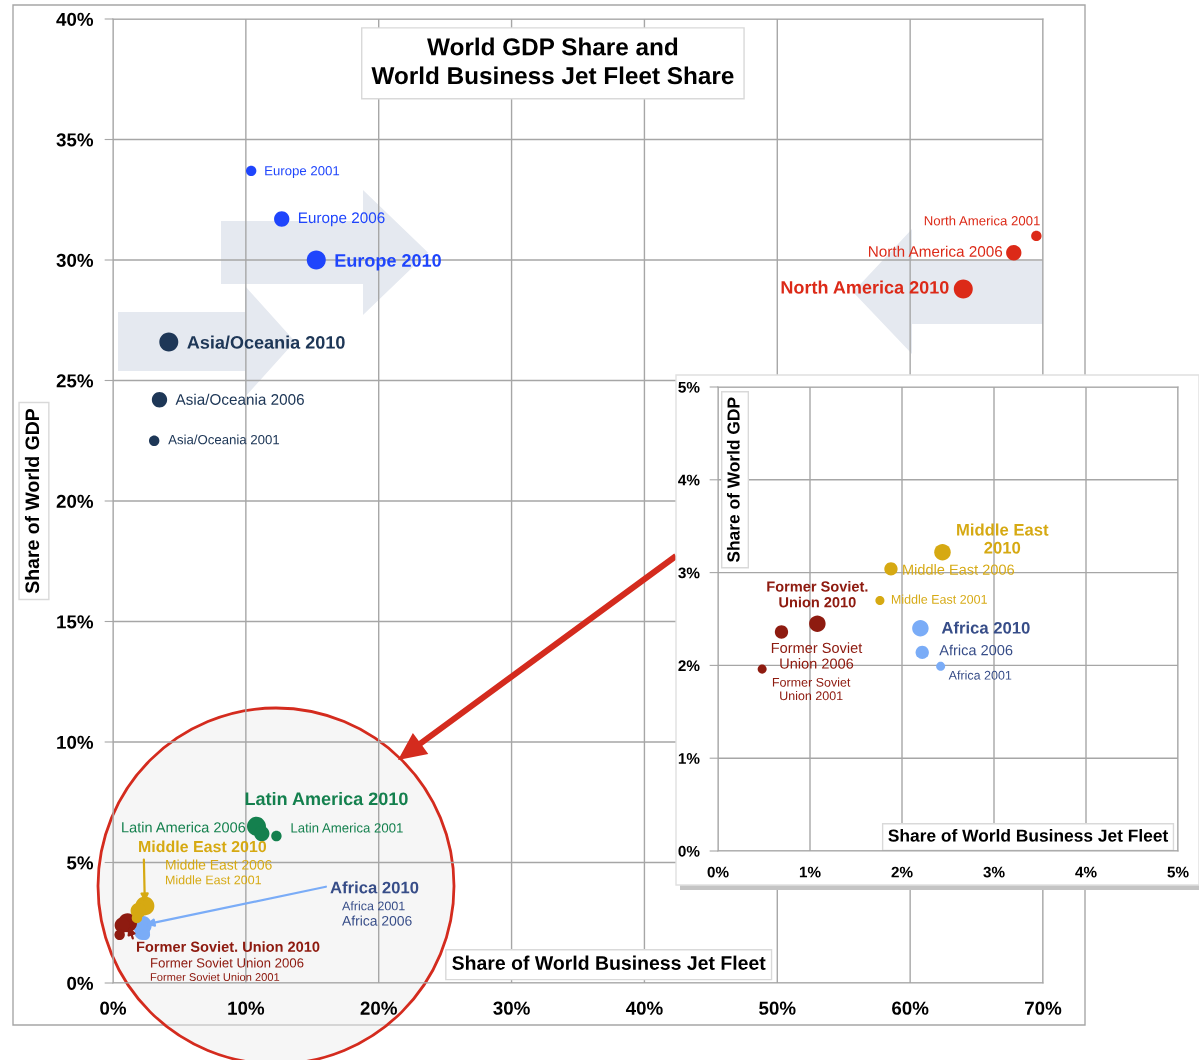 The width and height of the screenshot is (1199, 1060). What do you see at coordinates (75, 622) in the screenshot?
I see `y-tick-label: 15%` at bounding box center [75, 622].